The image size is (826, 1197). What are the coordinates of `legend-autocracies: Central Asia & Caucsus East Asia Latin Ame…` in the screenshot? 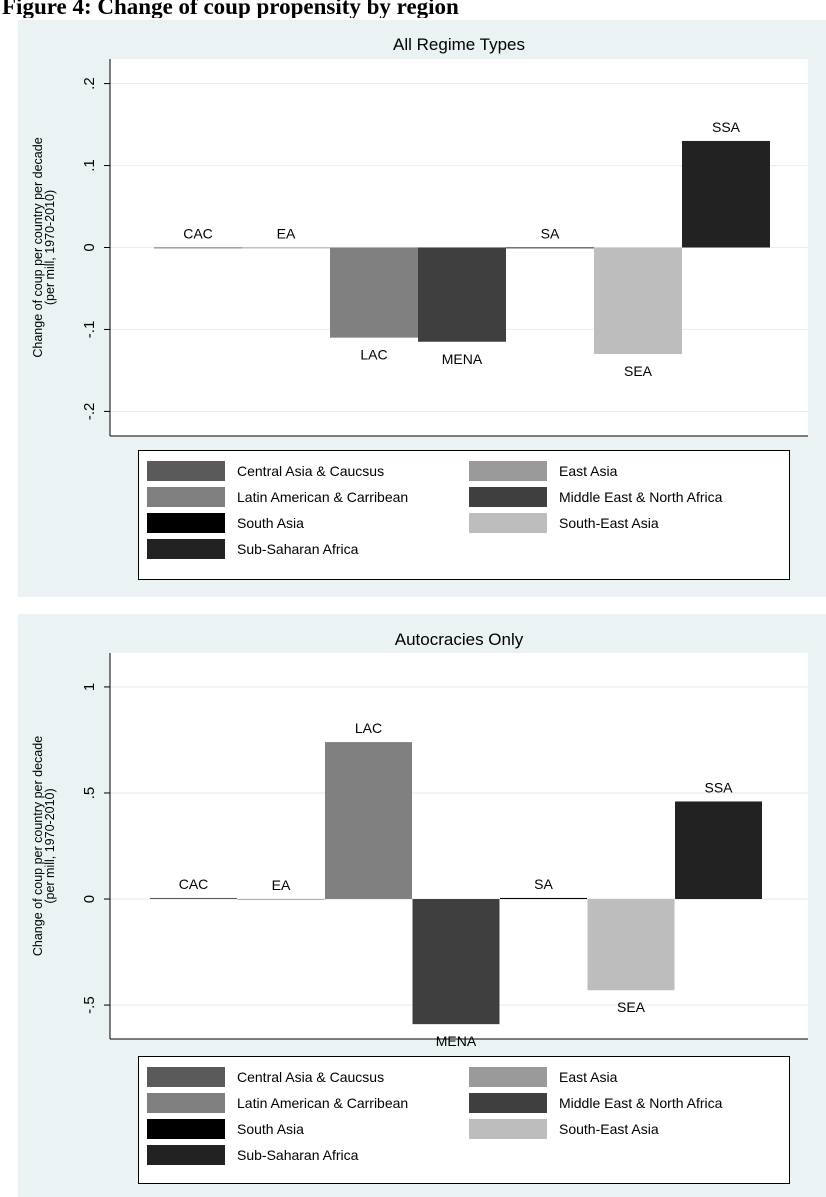 It's located at (464, 1120).